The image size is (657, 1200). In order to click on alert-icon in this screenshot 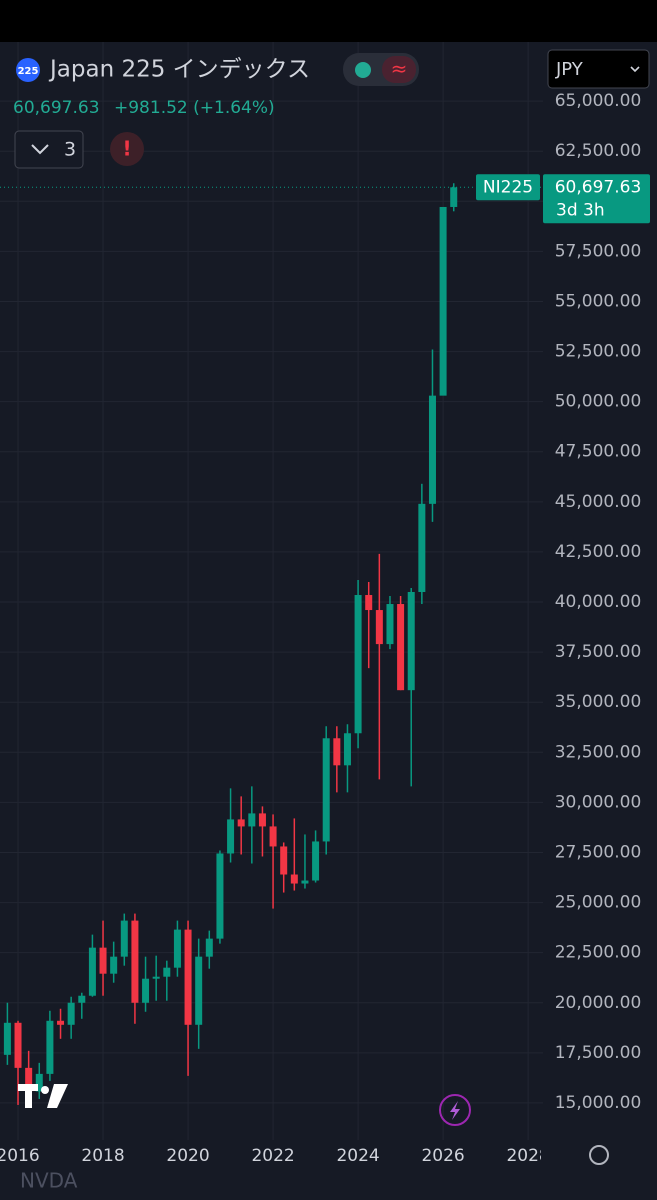, I will do `click(127, 149)`.